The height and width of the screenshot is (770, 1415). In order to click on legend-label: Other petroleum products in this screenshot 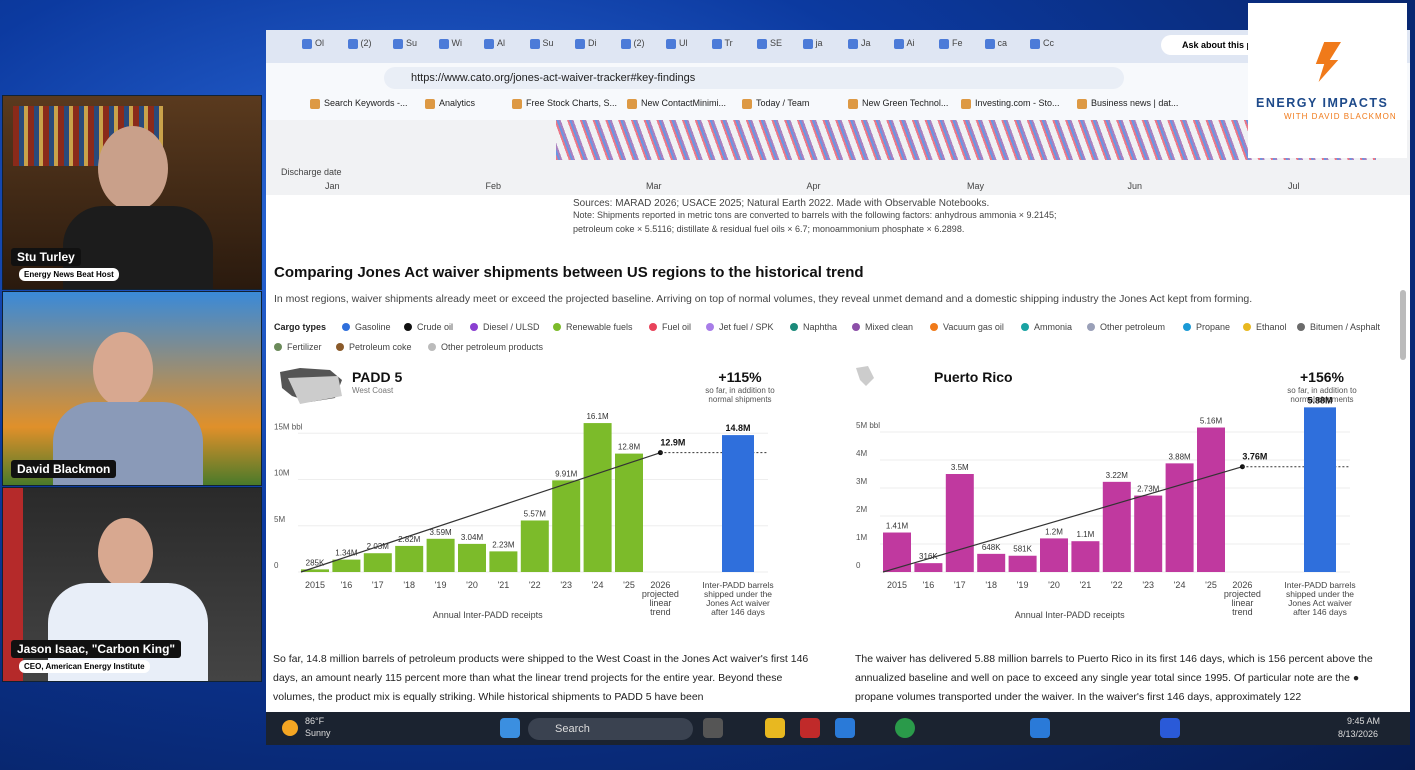, I will do `click(492, 347)`.